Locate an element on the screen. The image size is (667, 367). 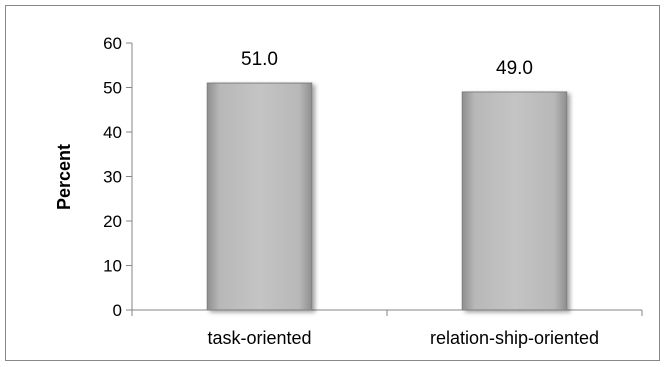
y-tick-label: 40 is located at coordinates (112, 132).